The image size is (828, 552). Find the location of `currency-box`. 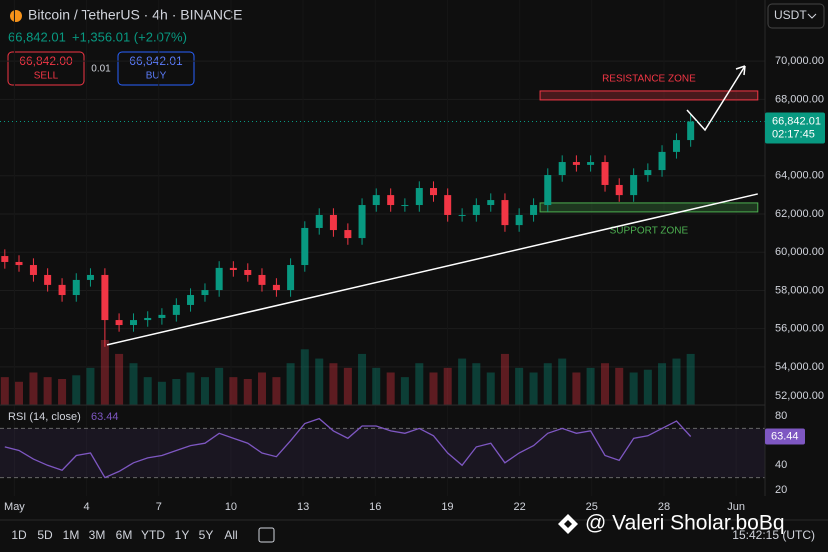

currency-box is located at coordinates (796, 16).